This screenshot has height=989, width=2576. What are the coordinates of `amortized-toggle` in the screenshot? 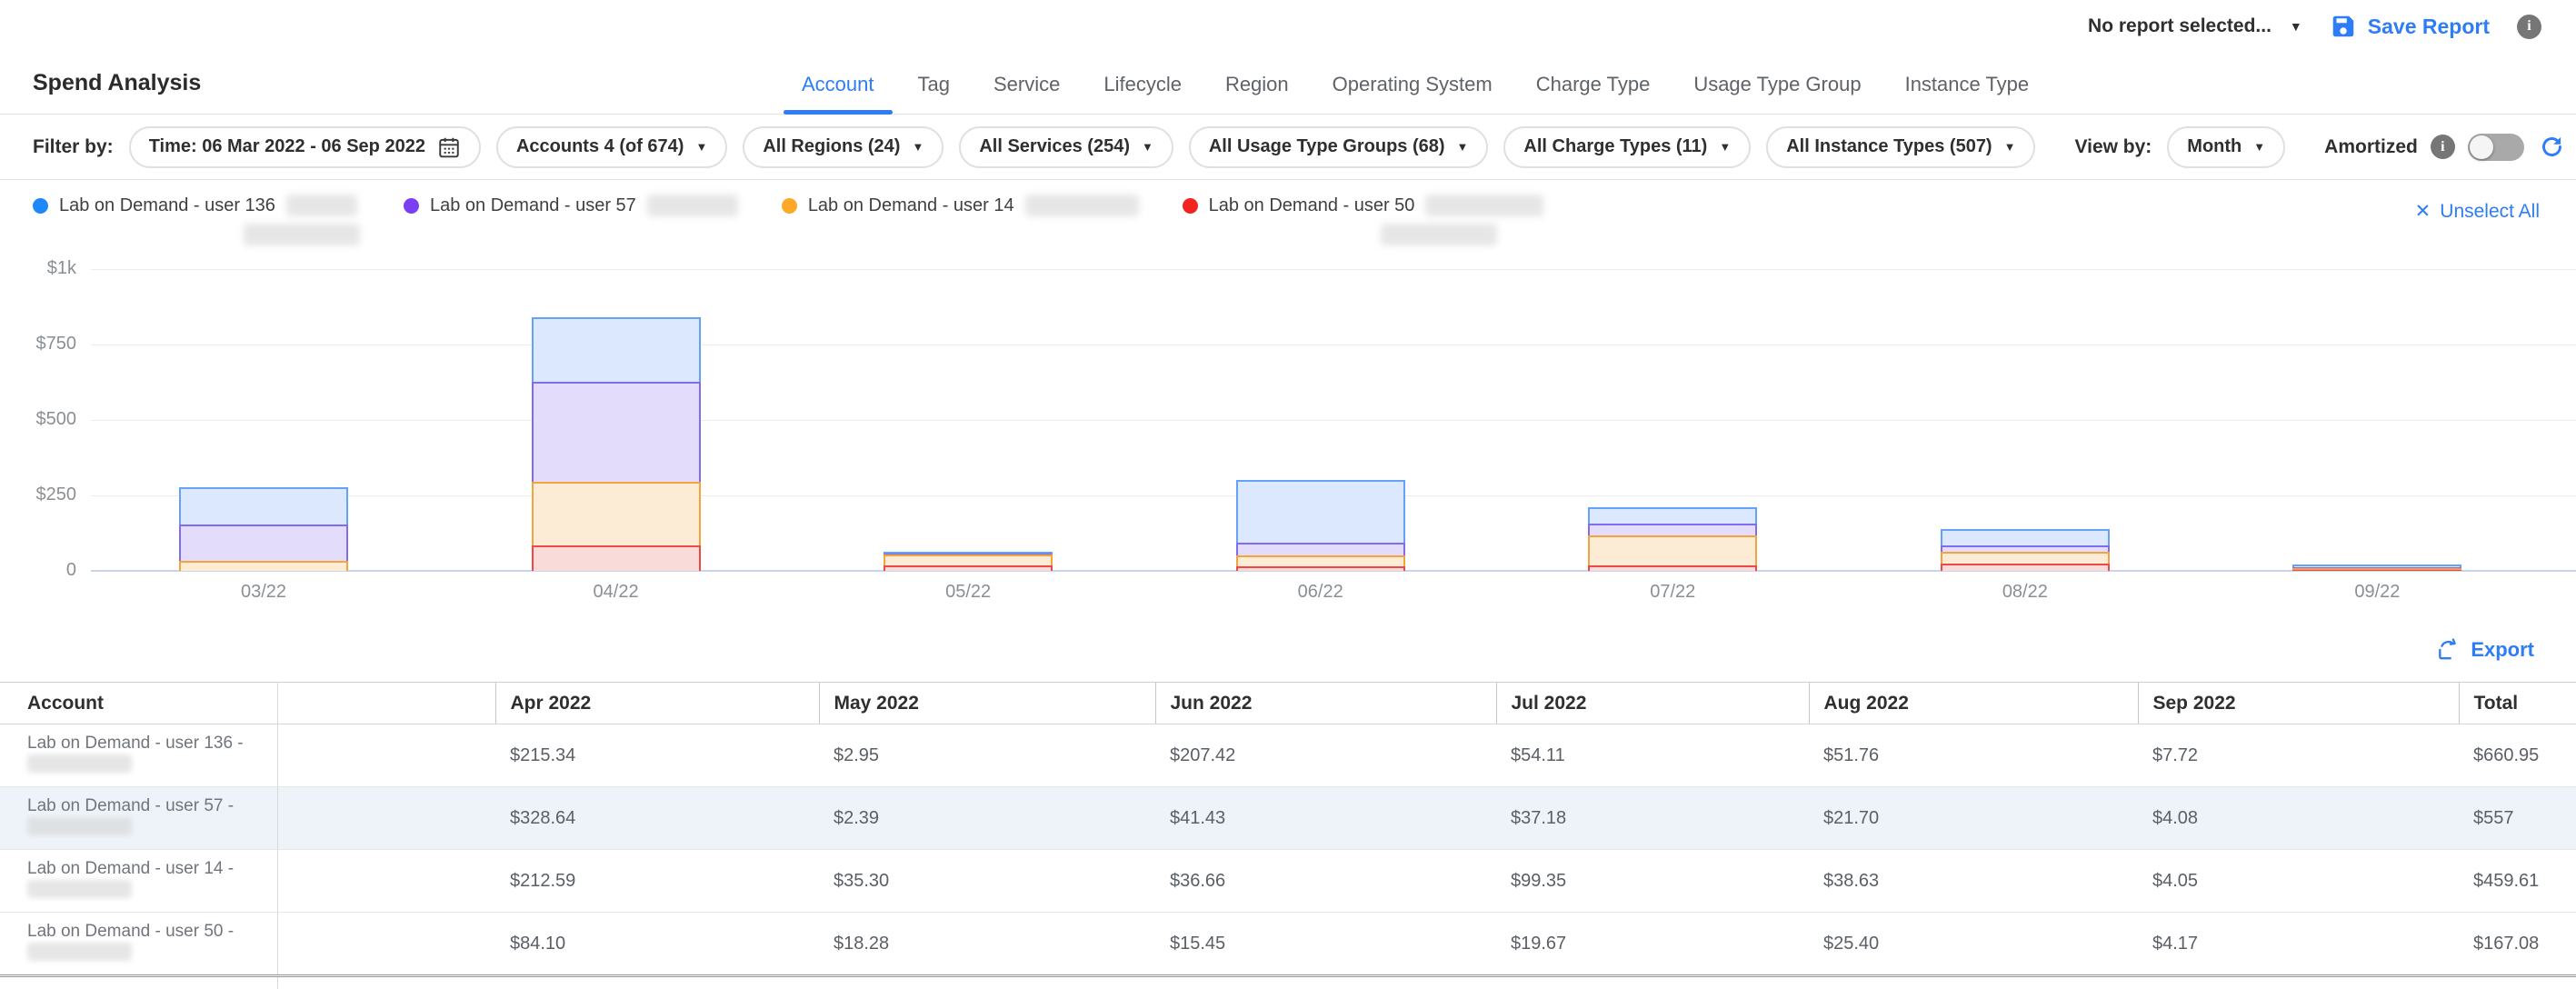 It's located at (2495, 147).